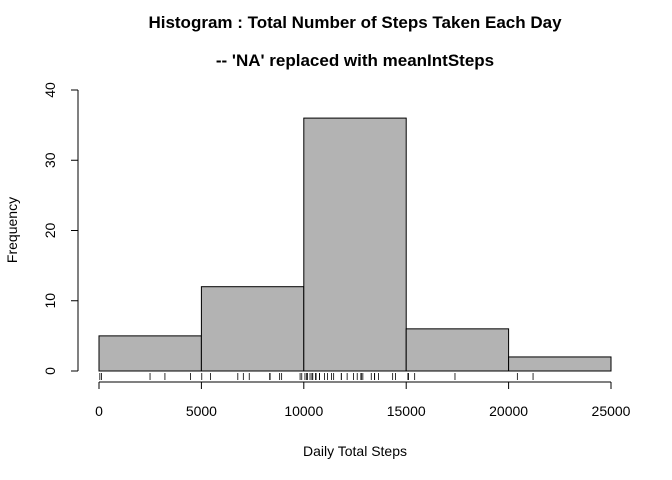 This screenshot has height=480, width=672. I want to click on y-tick-label-3: 30, so click(50, 160).